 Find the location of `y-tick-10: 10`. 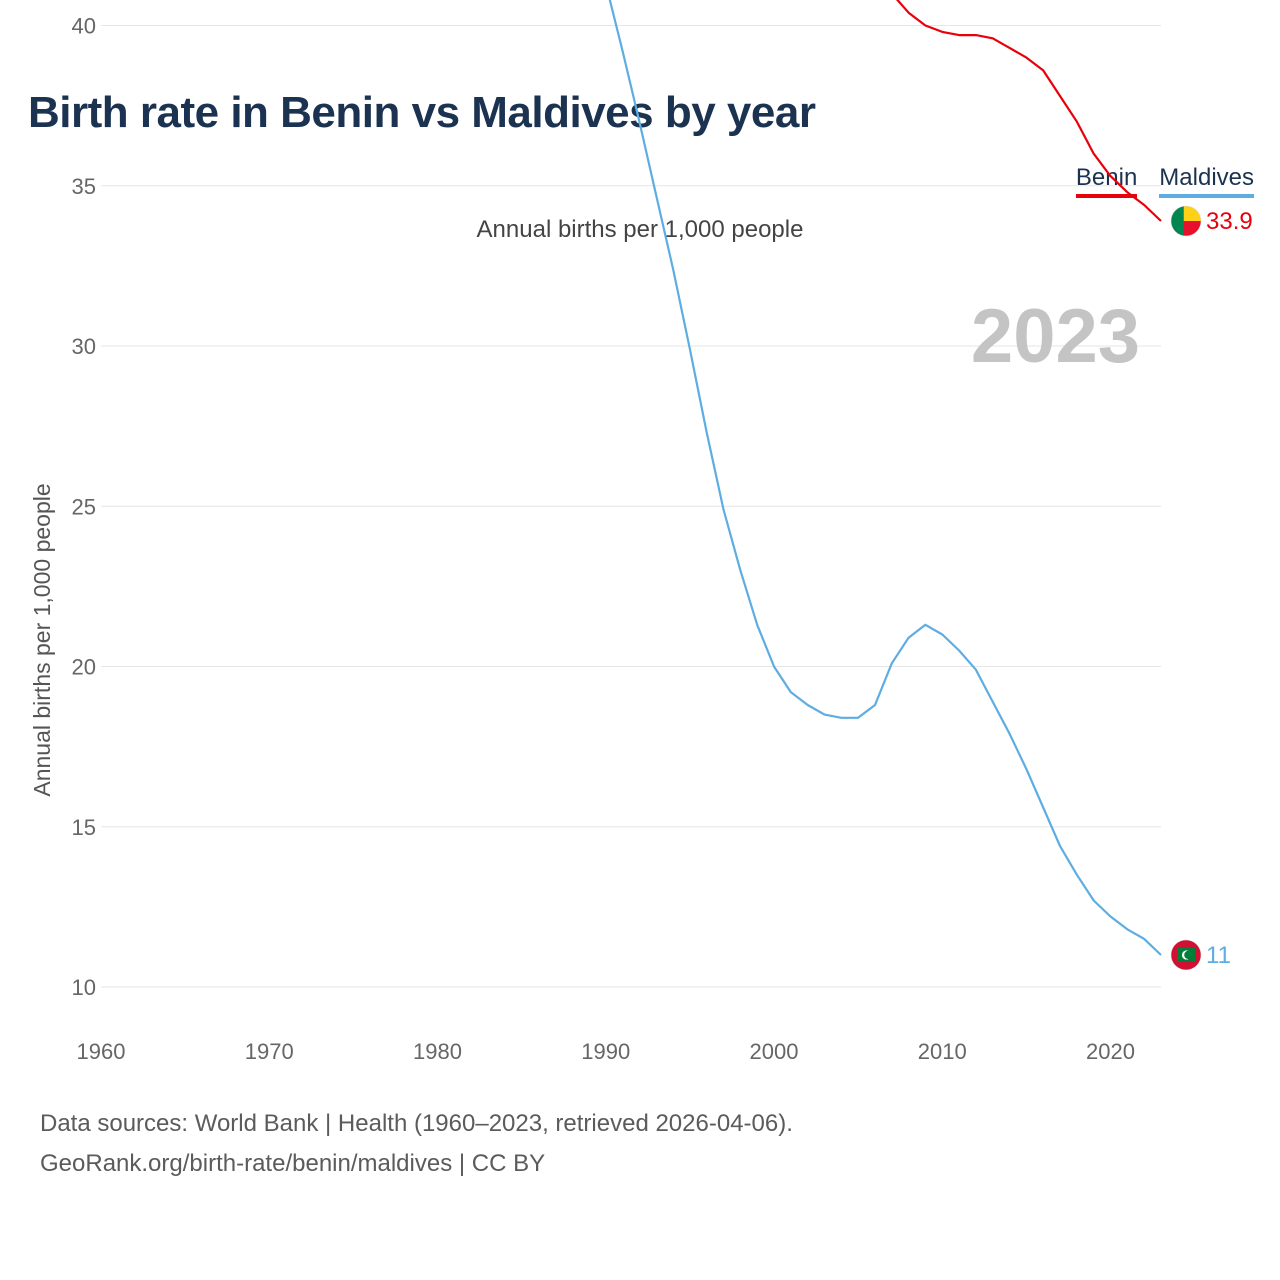

y-tick-10: 10 is located at coordinates (84, 987).